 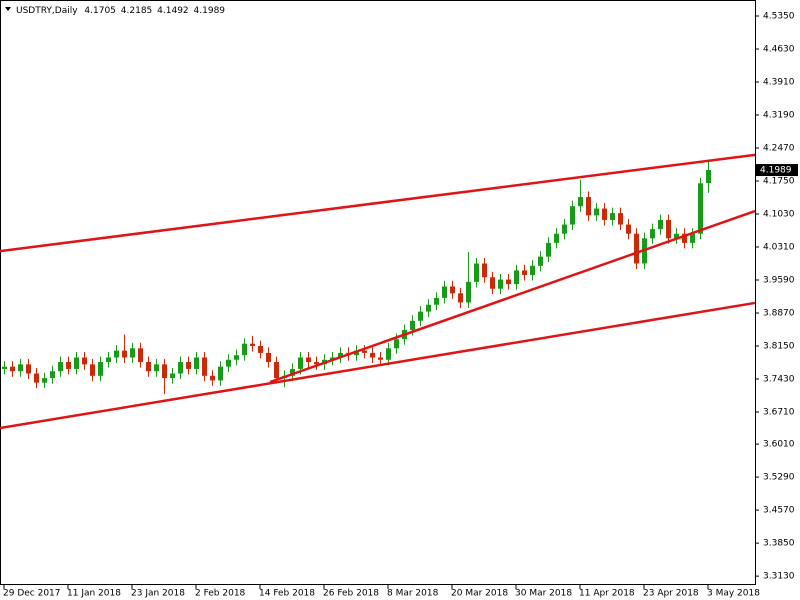 What do you see at coordinates (671, 594) in the screenshot?
I see `x-tick-label: 23 Apr 2018` at bounding box center [671, 594].